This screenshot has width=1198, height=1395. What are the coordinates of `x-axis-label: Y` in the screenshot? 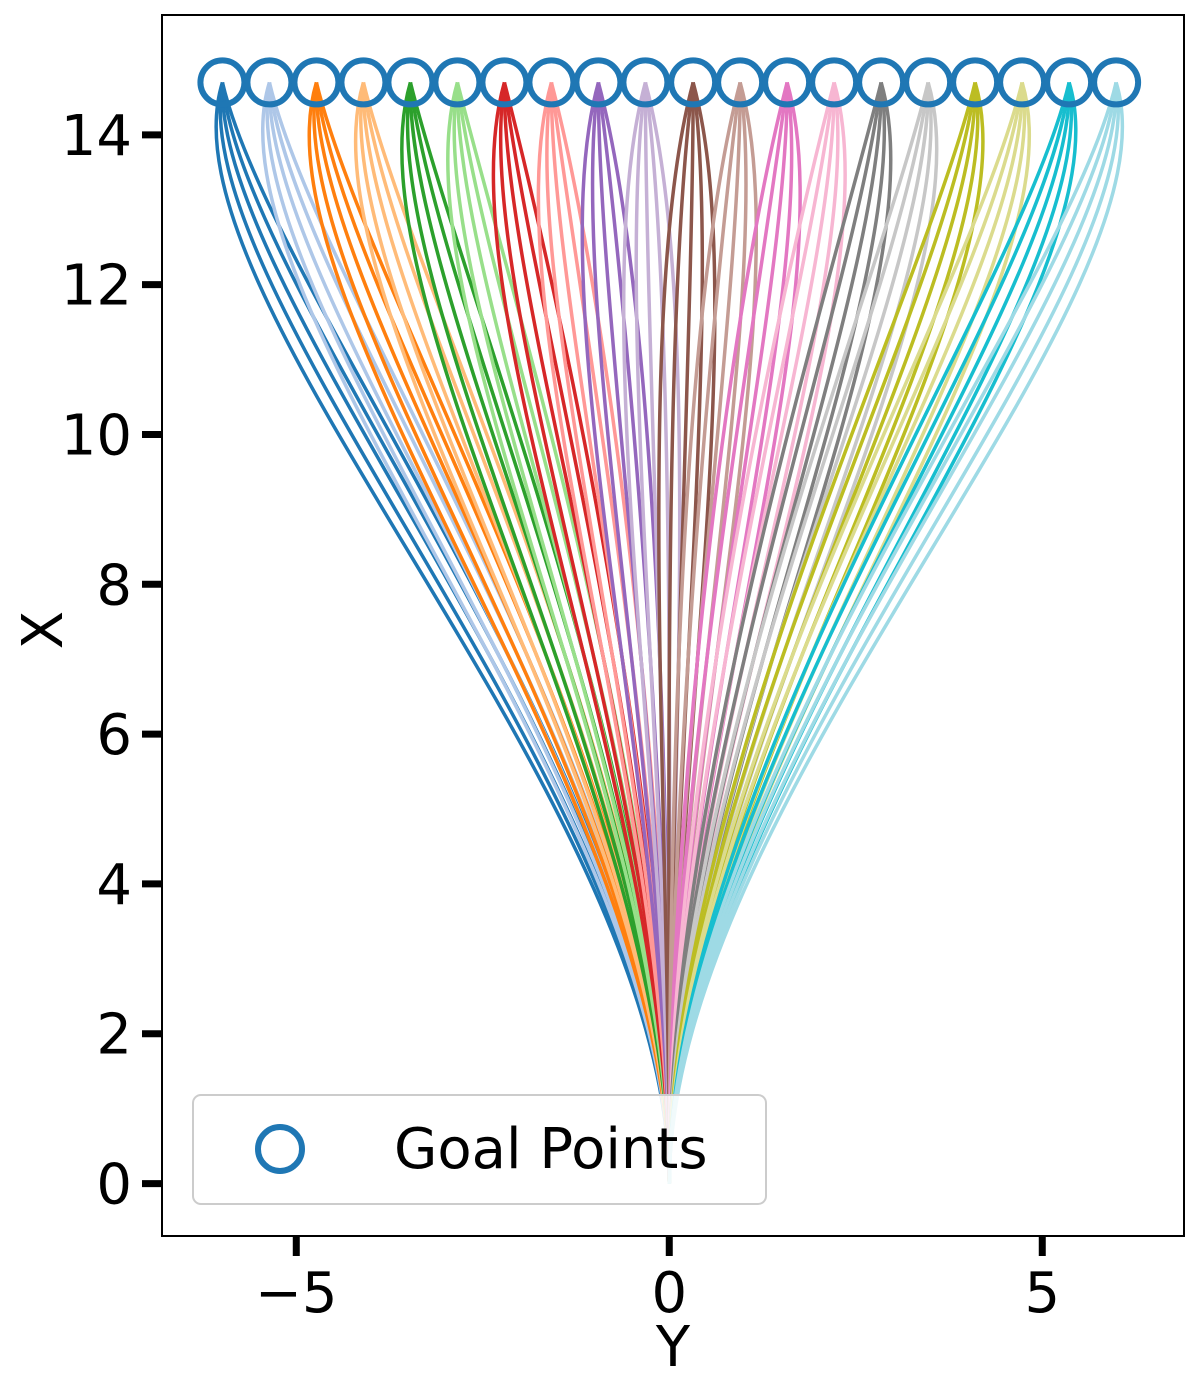 It's located at (673, 1347).